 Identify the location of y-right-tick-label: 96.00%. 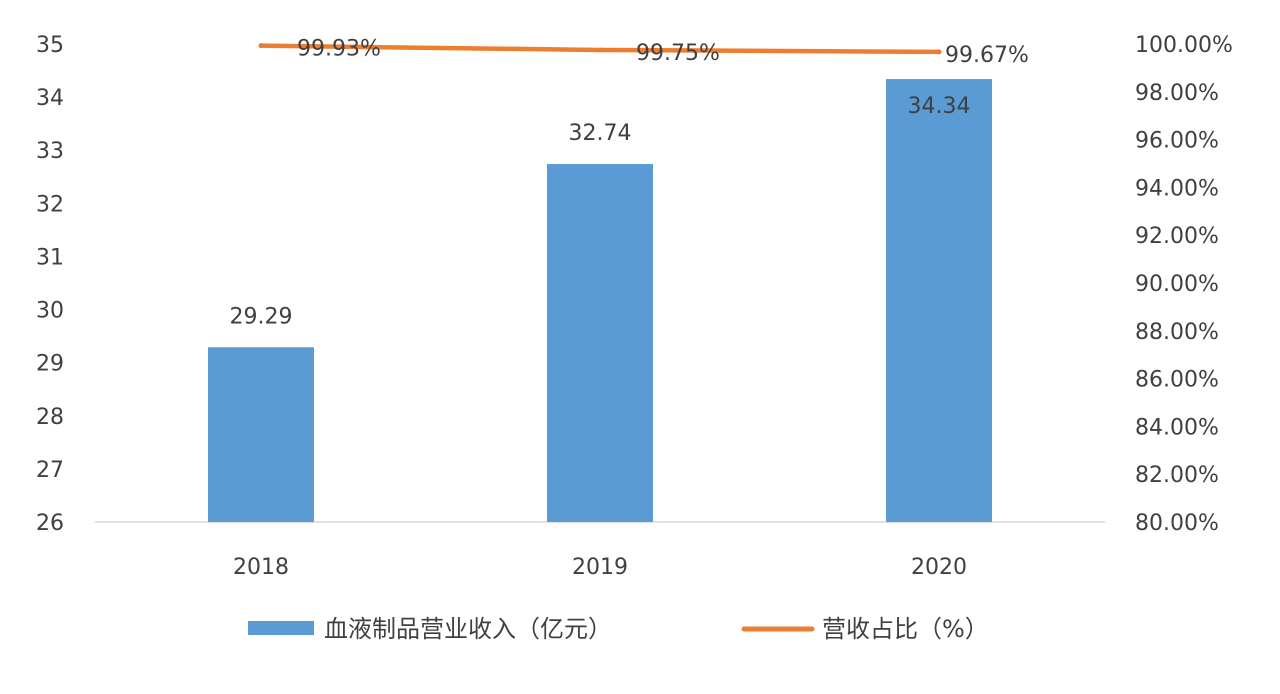
(1177, 141).